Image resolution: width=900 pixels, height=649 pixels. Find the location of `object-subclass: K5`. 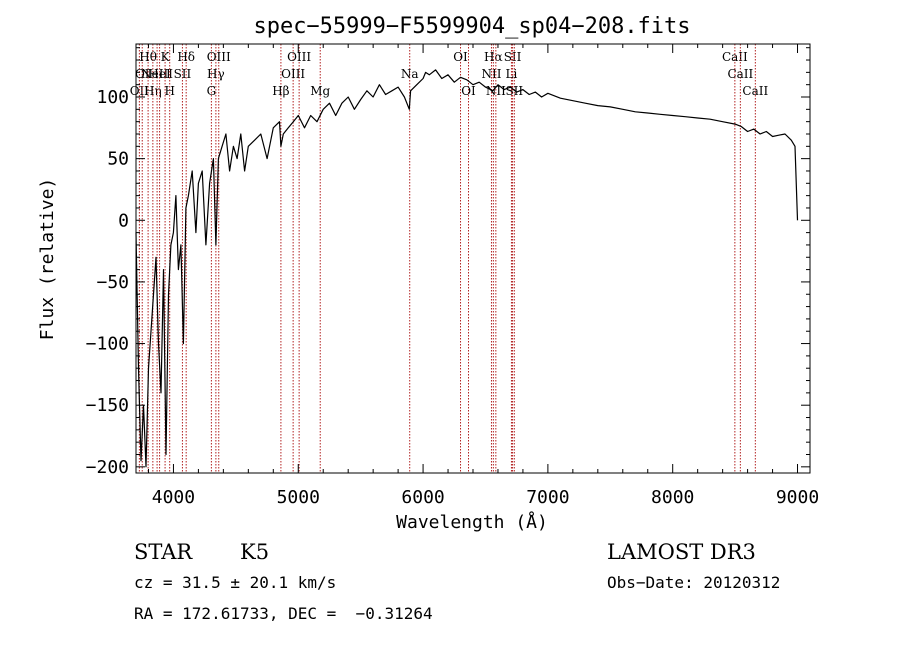

object-subclass: K5 is located at coordinates (254, 552).